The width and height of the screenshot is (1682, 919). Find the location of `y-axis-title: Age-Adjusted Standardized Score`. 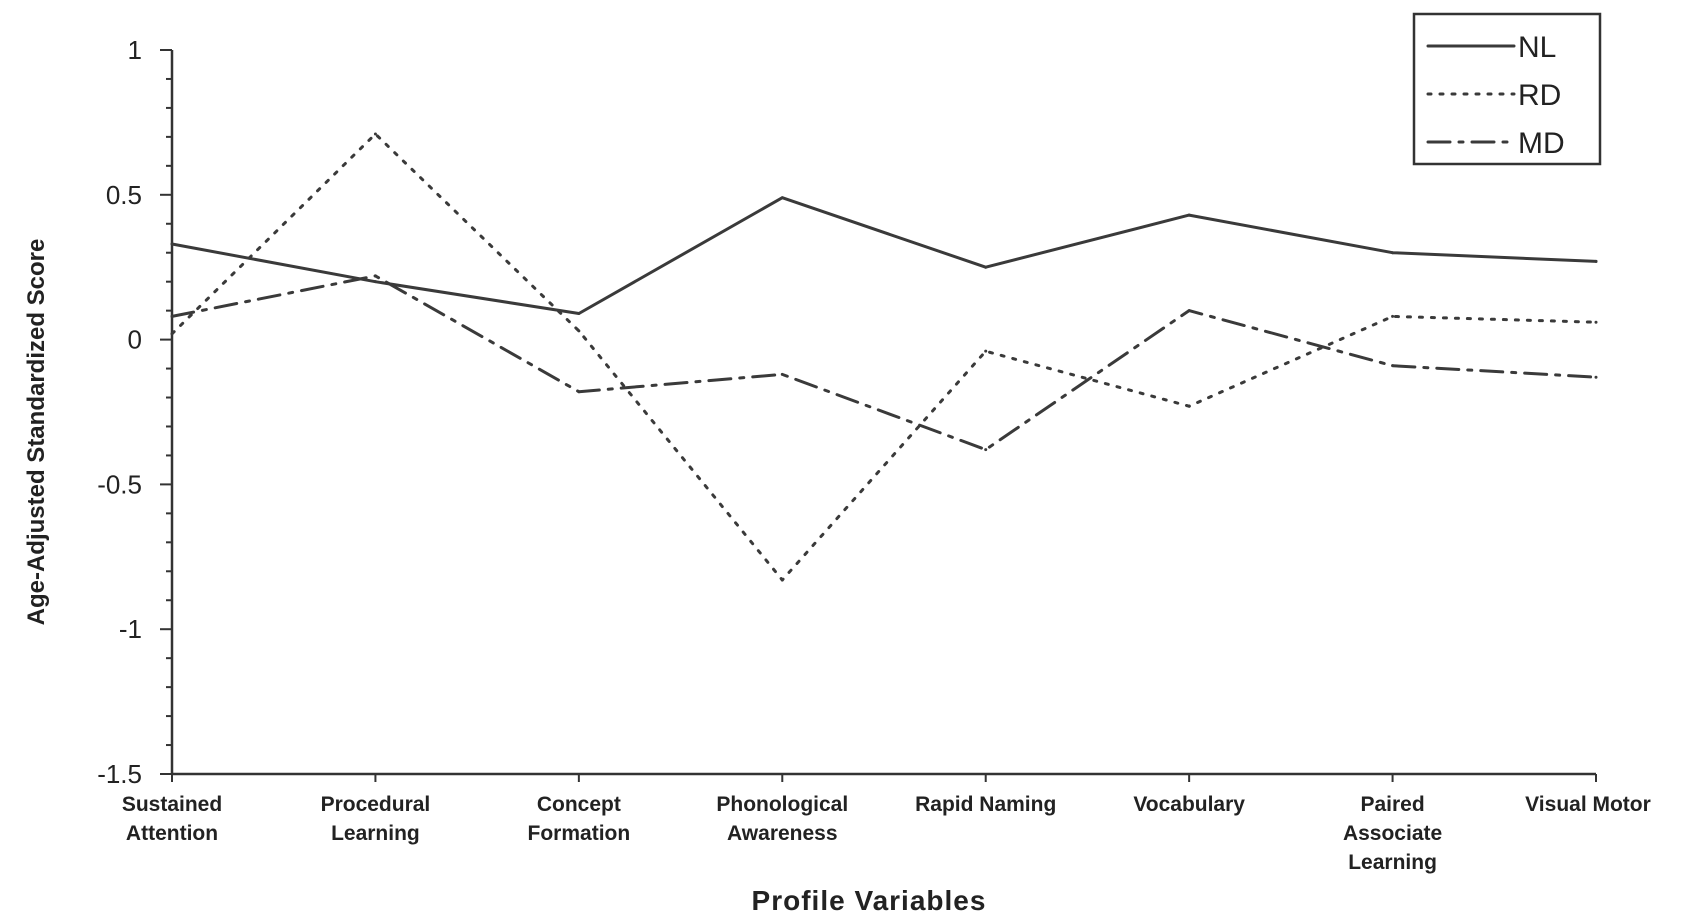

y-axis-title: Age-Adjusted Standardized Score is located at coordinates (36, 432).